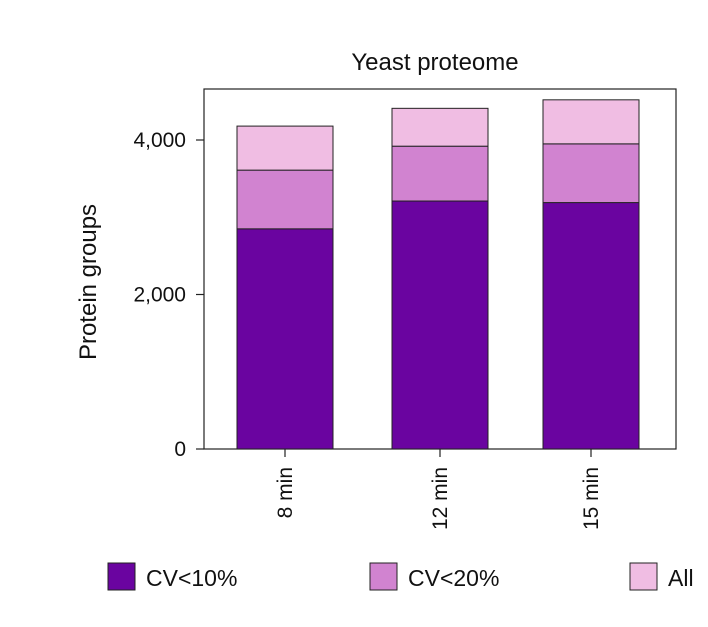 This screenshot has width=708, height=627. I want to click on bar-segment-cv-10--3, so click(591, 326).